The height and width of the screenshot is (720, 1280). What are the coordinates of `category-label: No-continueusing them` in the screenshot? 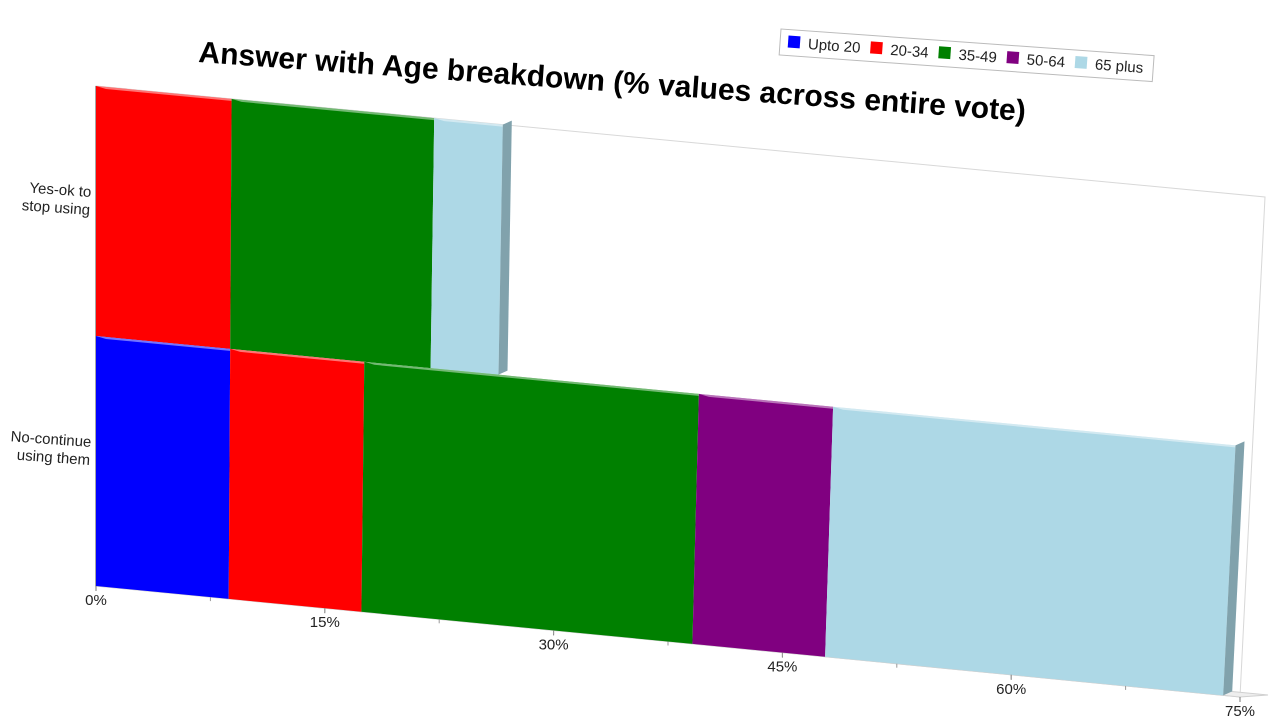 It's located at (50, 448).